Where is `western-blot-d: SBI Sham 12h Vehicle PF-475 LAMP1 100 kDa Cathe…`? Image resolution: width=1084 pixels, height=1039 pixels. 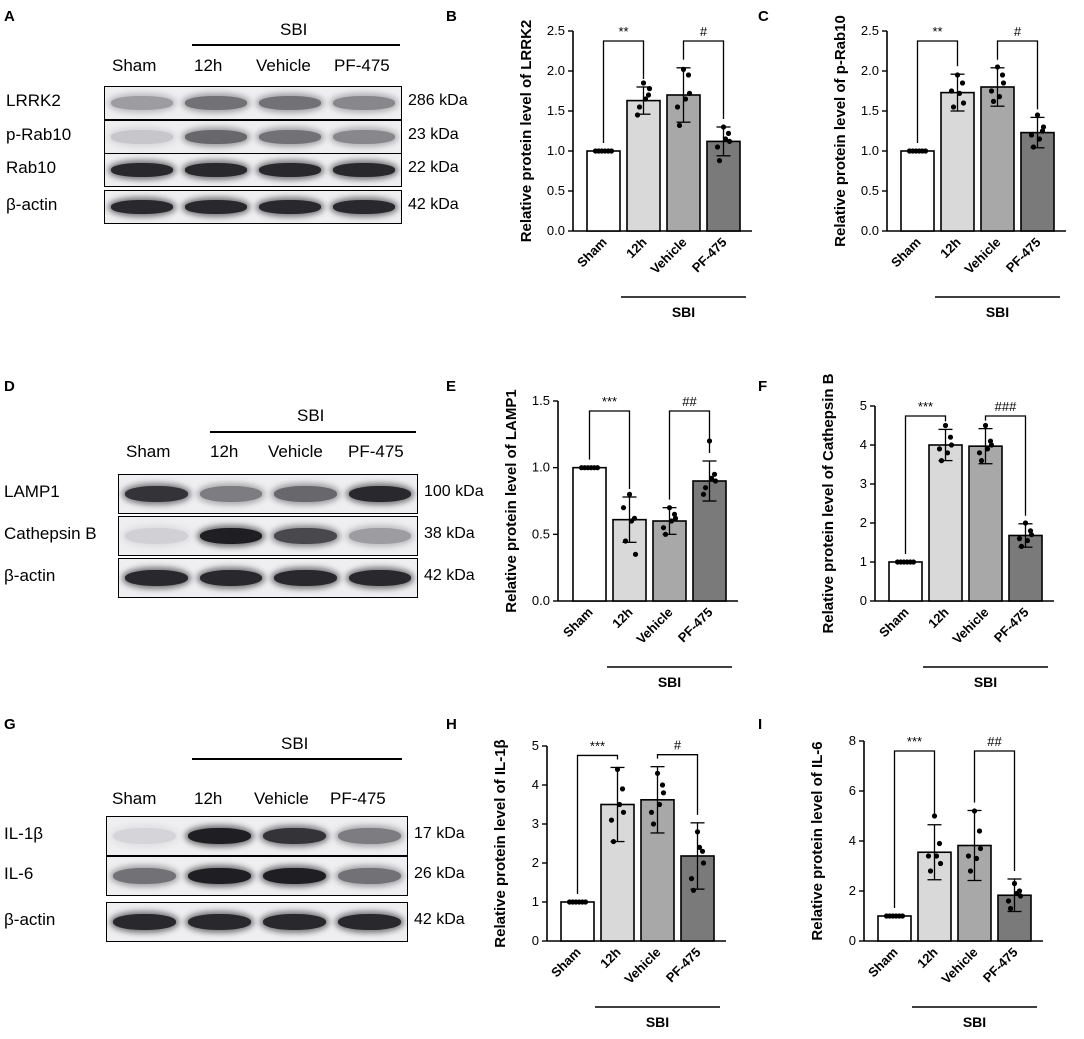 western-blot-d: SBI Sham 12h Vehicle PF-475 LAMP1 100 kDa Cathe… is located at coordinates (242, 490).